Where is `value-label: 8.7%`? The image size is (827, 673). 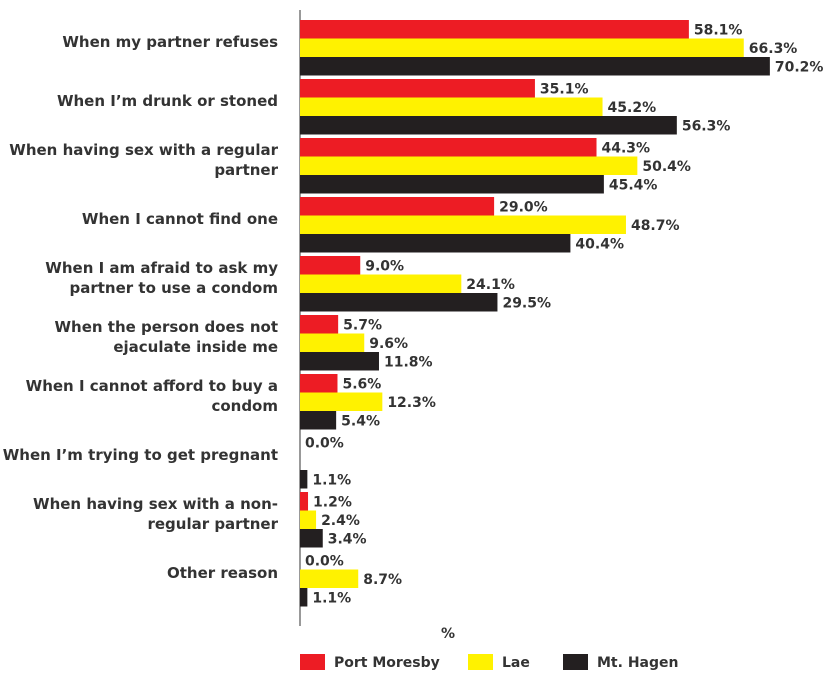
value-label: 8.7% is located at coordinates (382, 580).